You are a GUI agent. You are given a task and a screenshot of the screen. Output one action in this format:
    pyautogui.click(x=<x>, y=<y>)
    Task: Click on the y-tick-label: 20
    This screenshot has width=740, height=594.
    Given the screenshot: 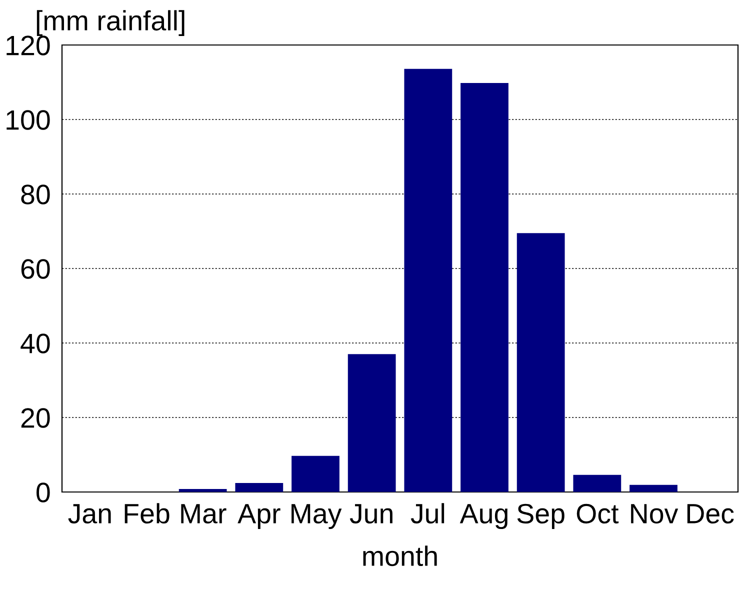 What is the action you would take?
    pyautogui.click(x=35, y=418)
    